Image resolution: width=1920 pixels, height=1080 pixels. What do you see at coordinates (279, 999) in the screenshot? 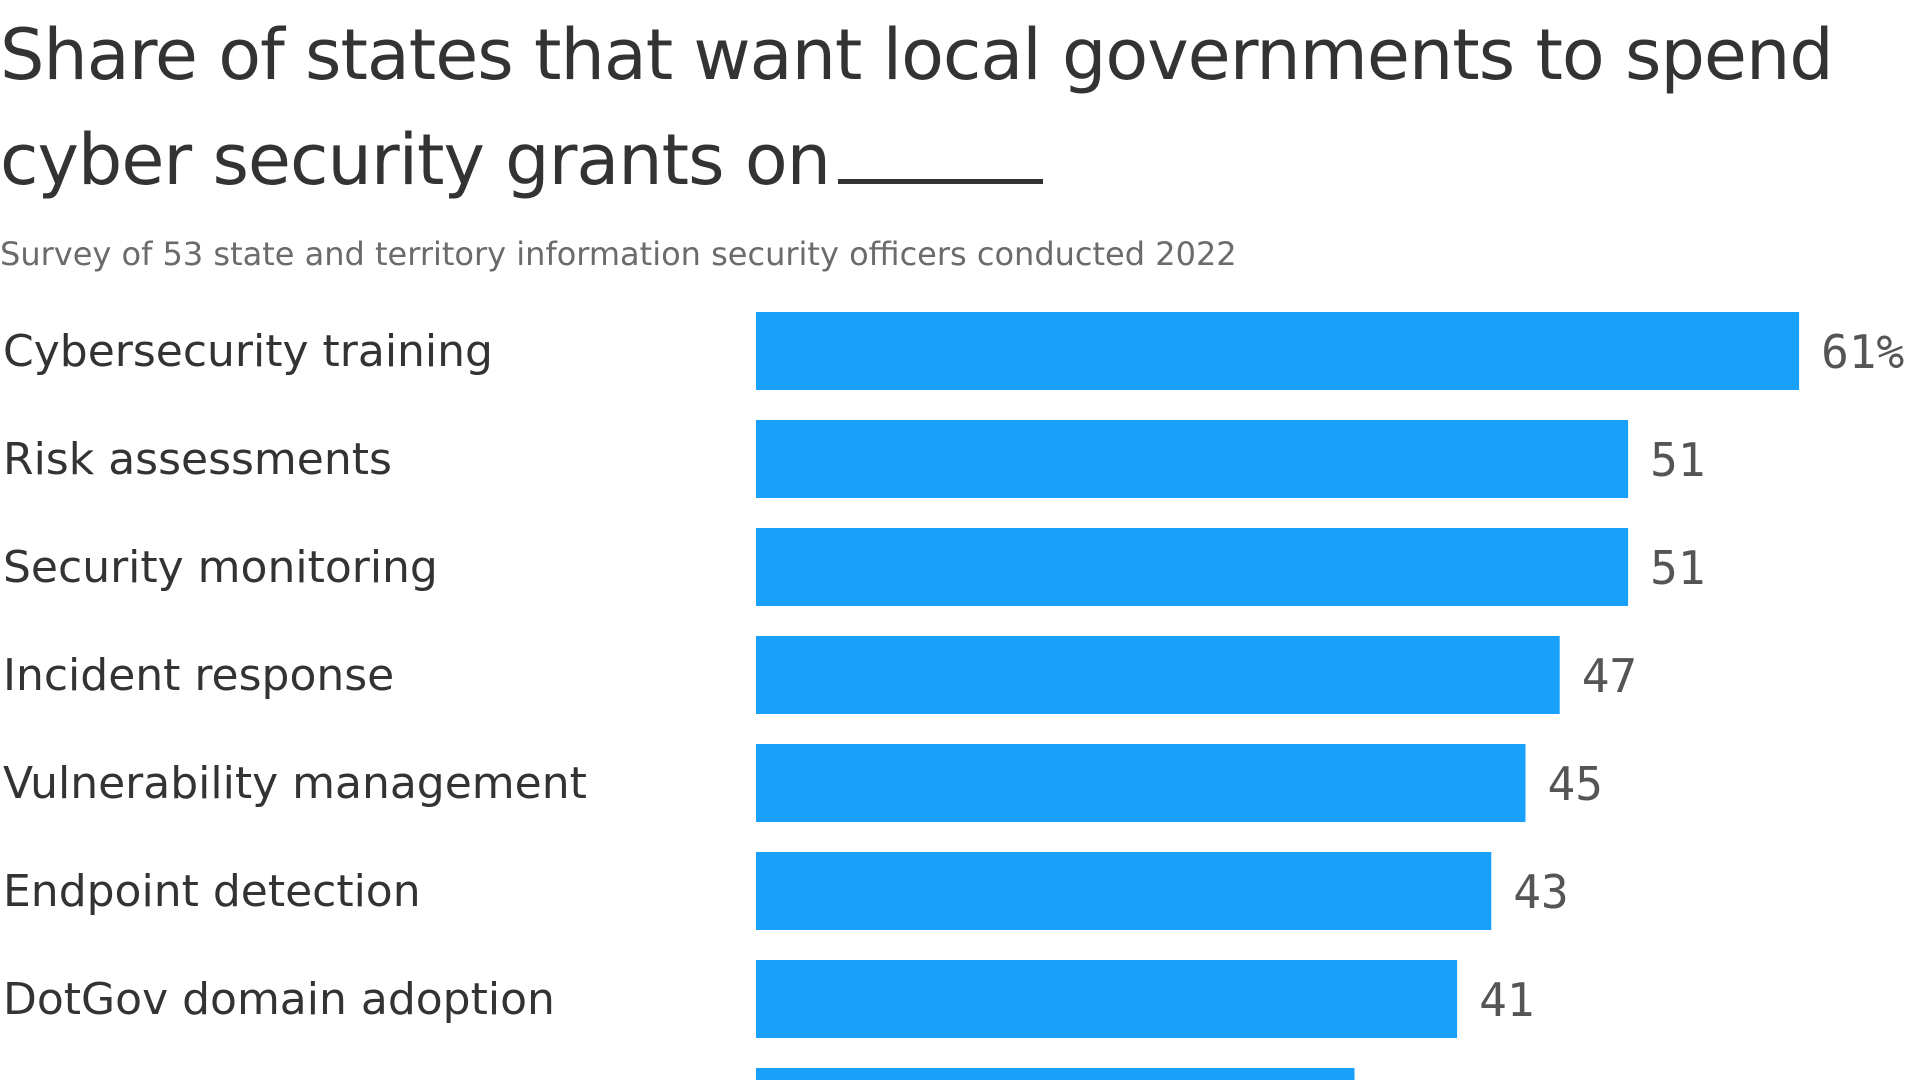
I see `category-label: DotGov domain adoption` at bounding box center [279, 999].